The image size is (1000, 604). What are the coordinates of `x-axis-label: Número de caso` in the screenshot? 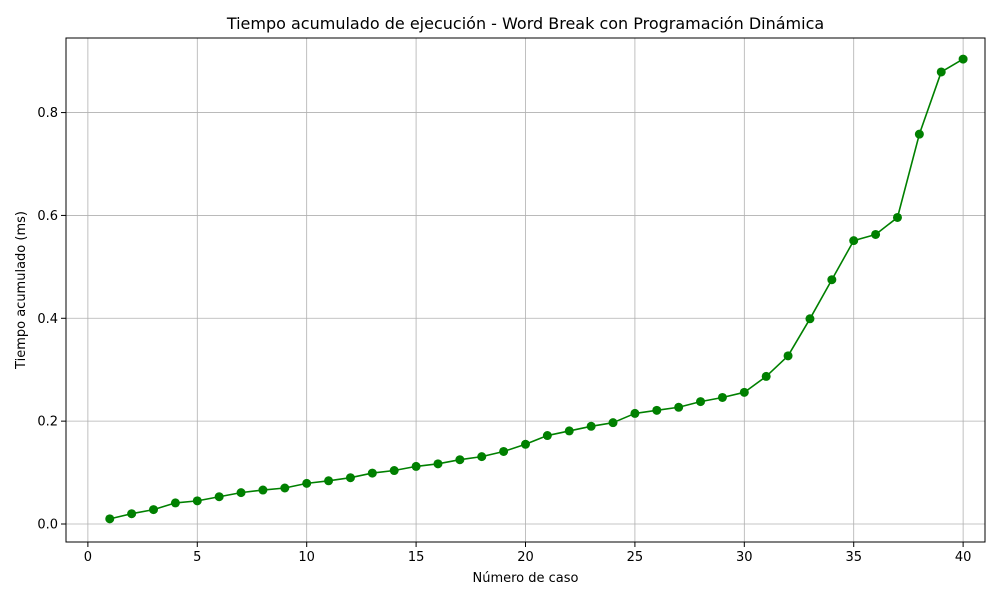 It's located at (526, 578).